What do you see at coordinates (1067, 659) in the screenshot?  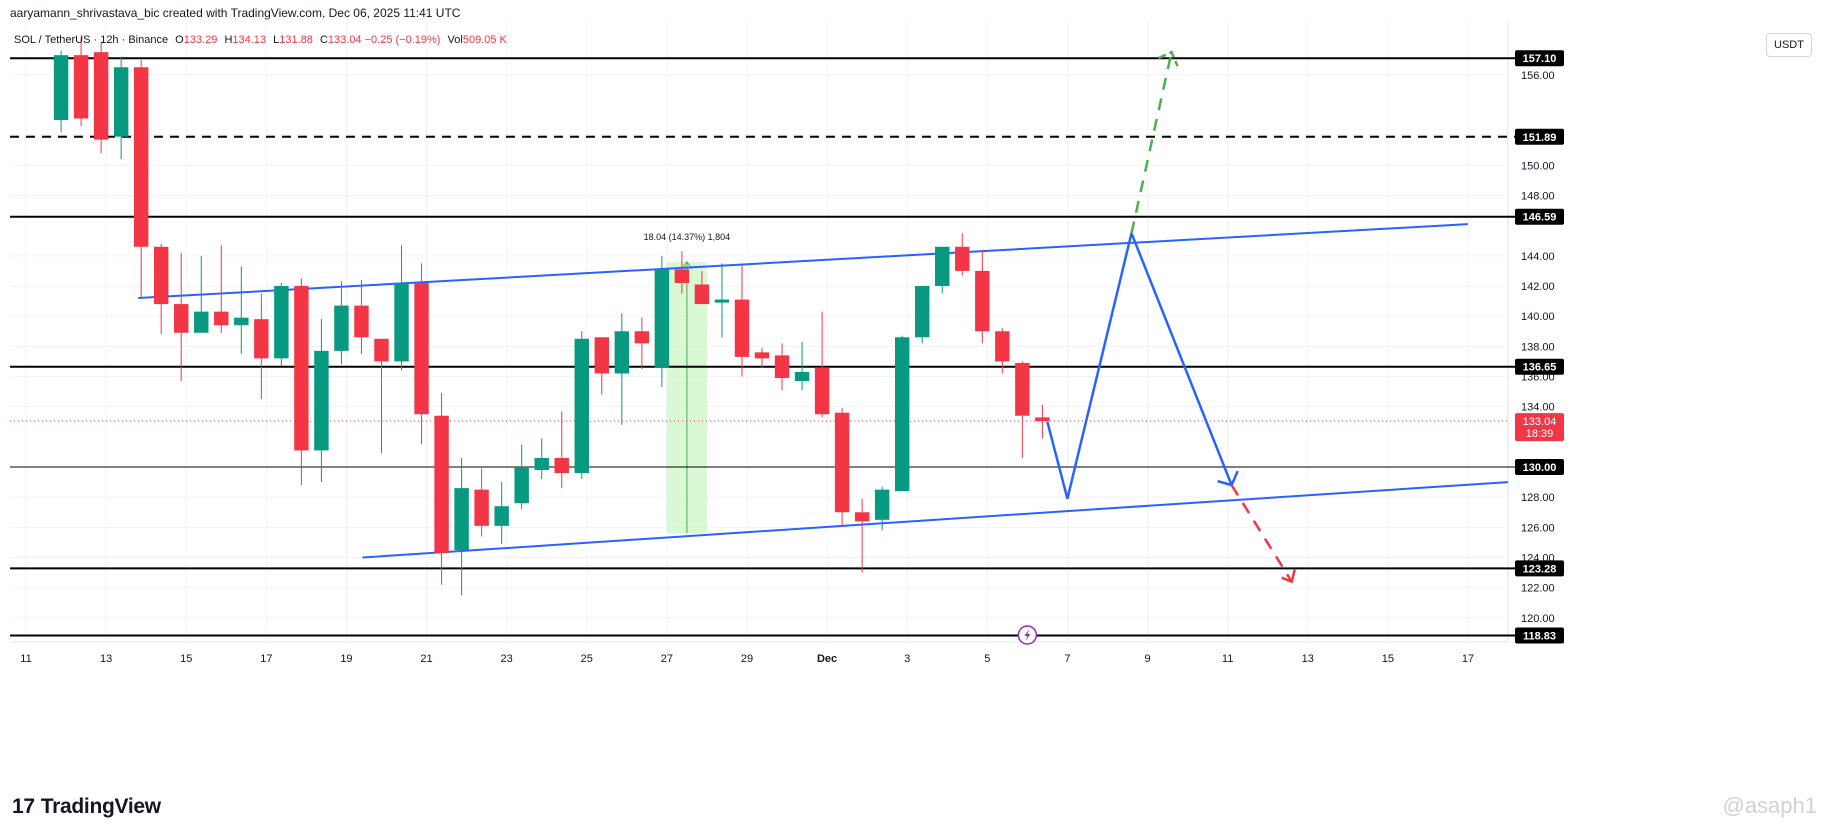 I see `time-tick-label: 7` at bounding box center [1067, 659].